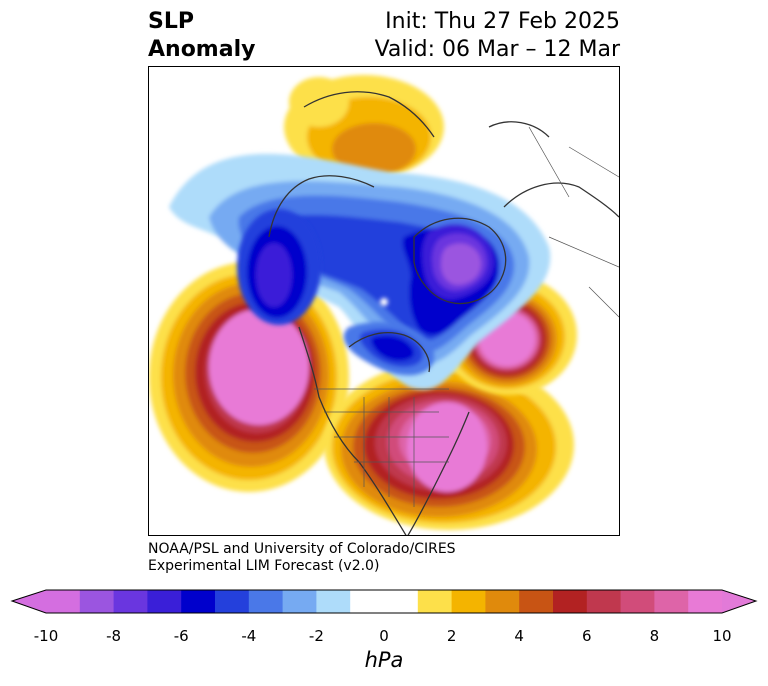  What do you see at coordinates (29, 601) in the screenshot?
I see `colorbar-under-arrow` at bounding box center [29, 601].